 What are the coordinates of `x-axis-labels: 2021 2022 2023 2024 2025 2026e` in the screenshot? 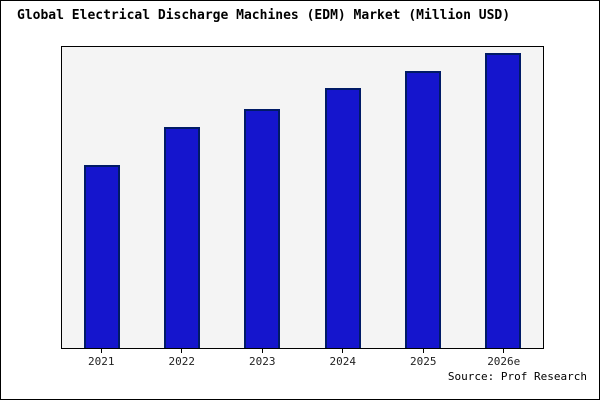 It's located at (302, 358).